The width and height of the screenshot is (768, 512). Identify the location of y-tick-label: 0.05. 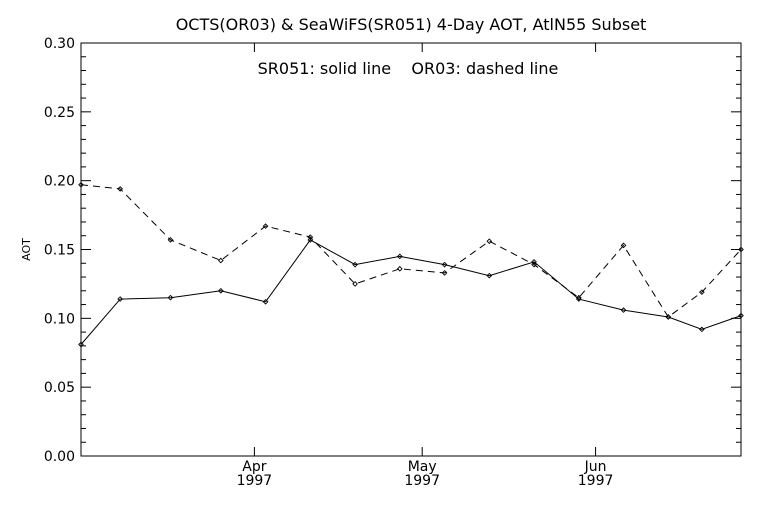
(59, 388).